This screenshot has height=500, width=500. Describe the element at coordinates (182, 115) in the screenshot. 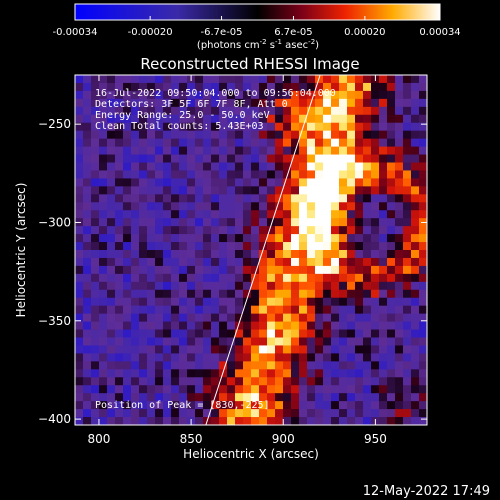

I see `annotation-energy: Energy Range: 25.0 - 50.0 keV` at that location.